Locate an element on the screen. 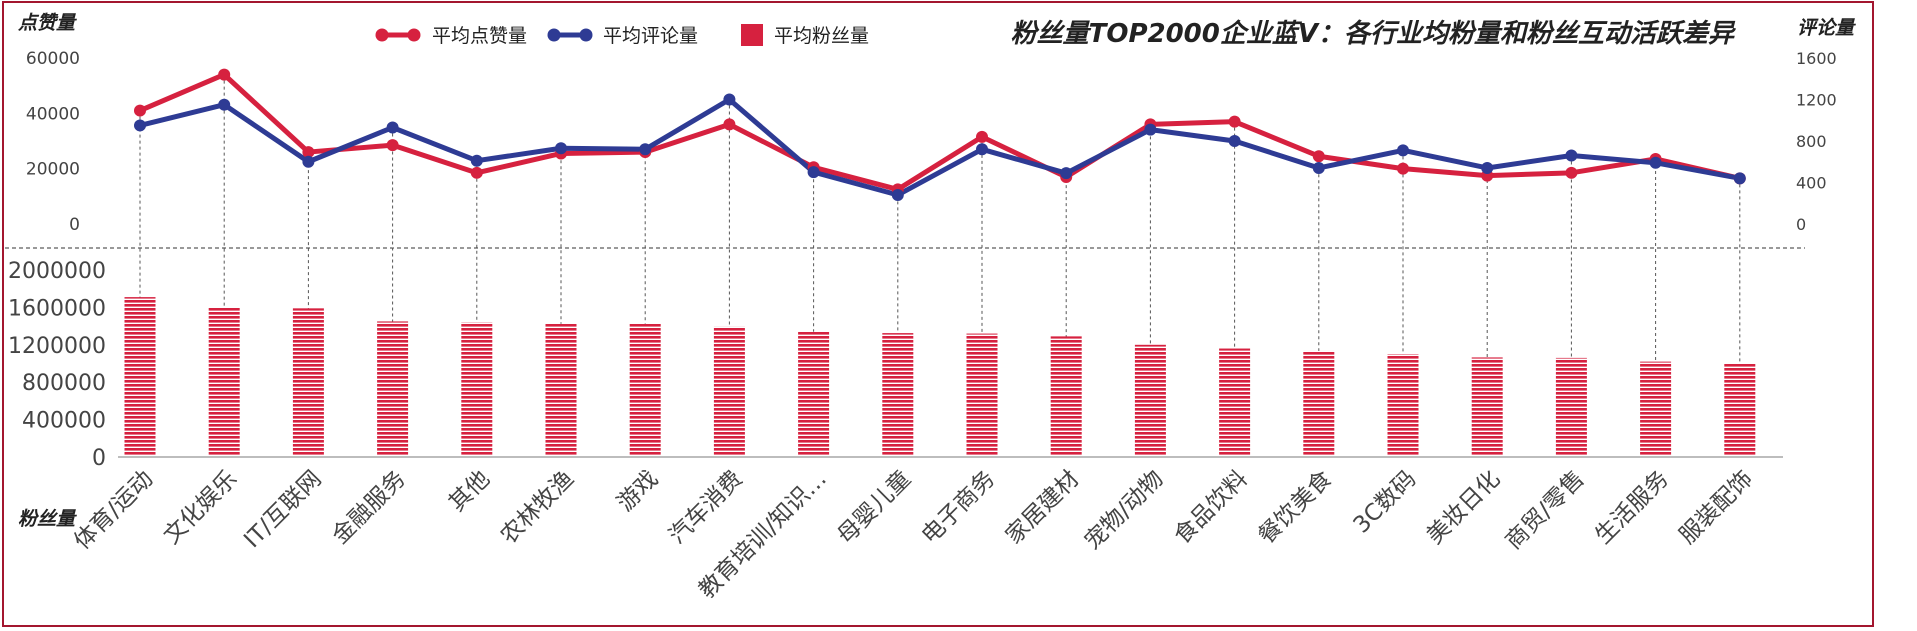  legend-fans-label: 平均粉丝量 is located at coordinates (821, 36).